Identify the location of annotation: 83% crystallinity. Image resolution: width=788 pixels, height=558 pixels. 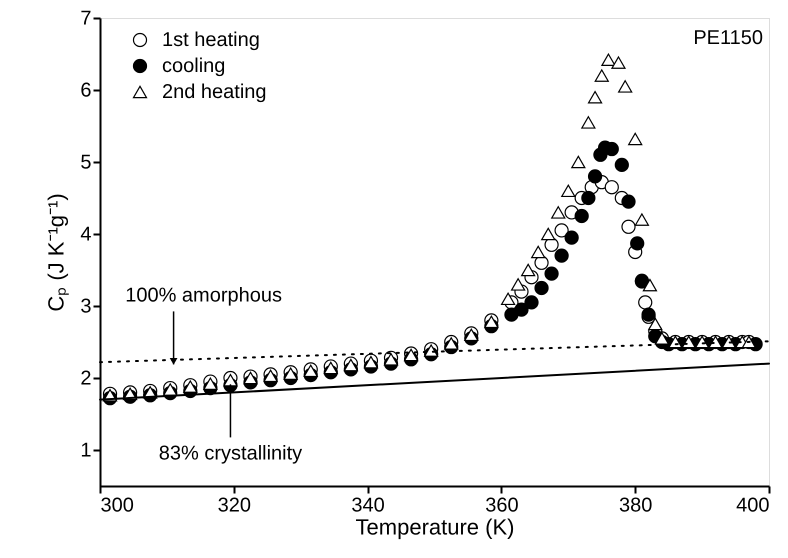
(230, 453).